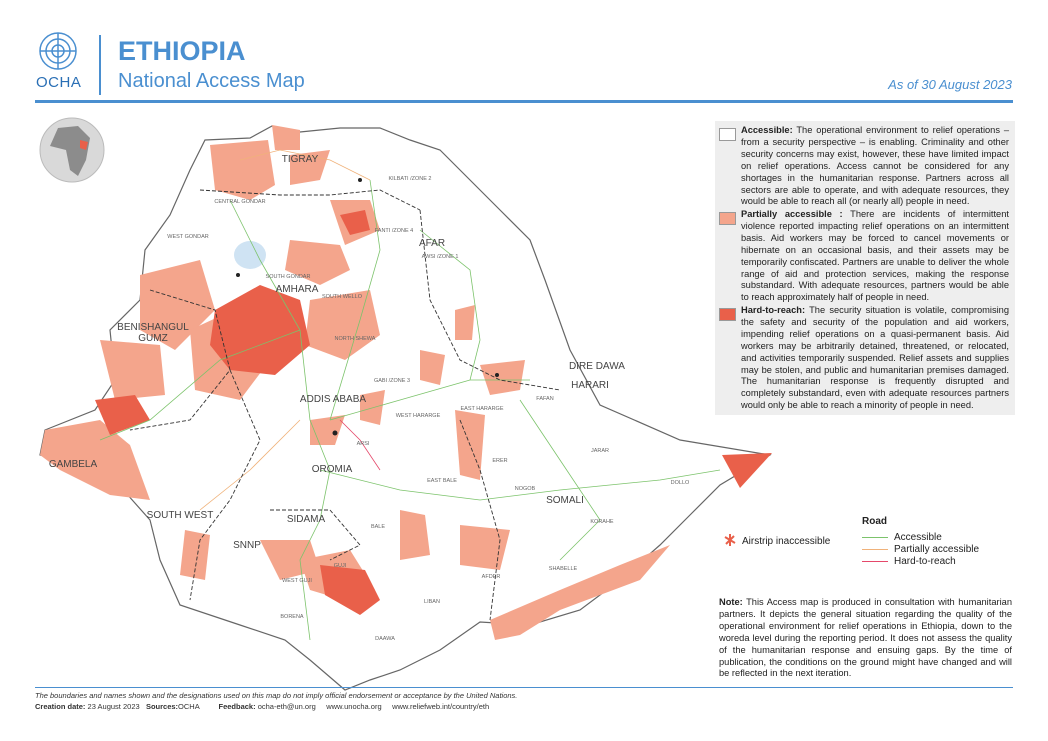 The height and width of the screenshot is (741, 1048). I want to click on un-emblem, so click(58, 51).